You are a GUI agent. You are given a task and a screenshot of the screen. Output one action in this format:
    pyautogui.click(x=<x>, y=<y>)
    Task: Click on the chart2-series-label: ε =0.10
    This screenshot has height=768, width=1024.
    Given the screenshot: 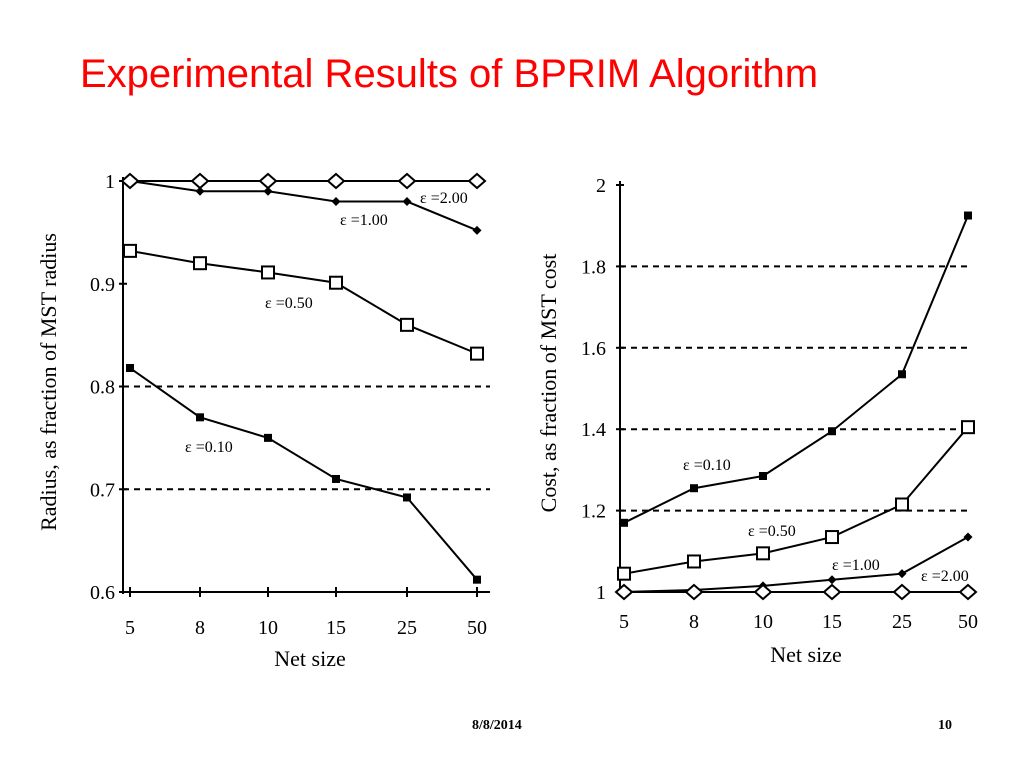 What is the action you would take?
    pyautogui.click(x=707, y=465)
    